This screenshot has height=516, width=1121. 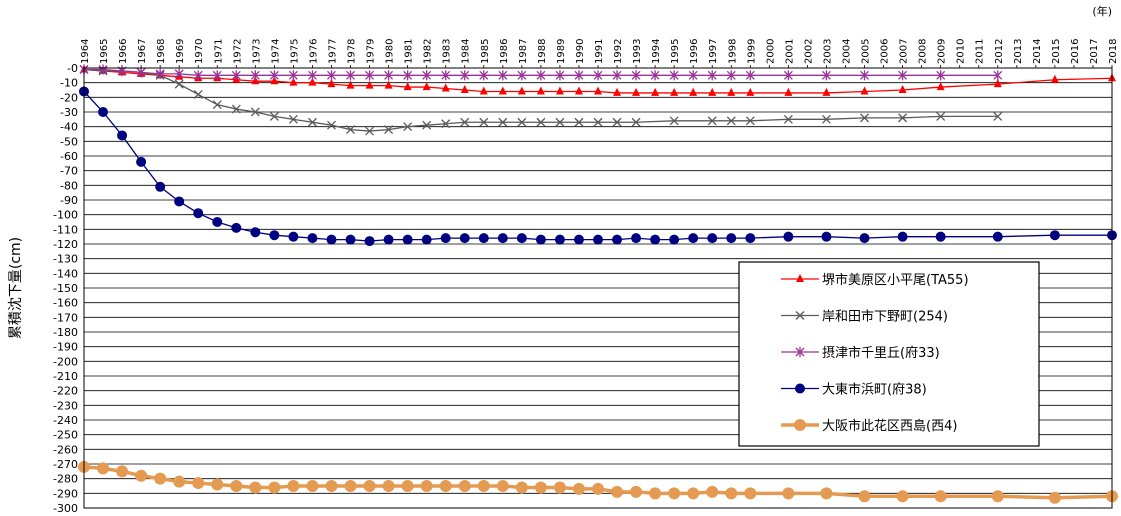 I want to click on series-line, so click(x=540, y=100).